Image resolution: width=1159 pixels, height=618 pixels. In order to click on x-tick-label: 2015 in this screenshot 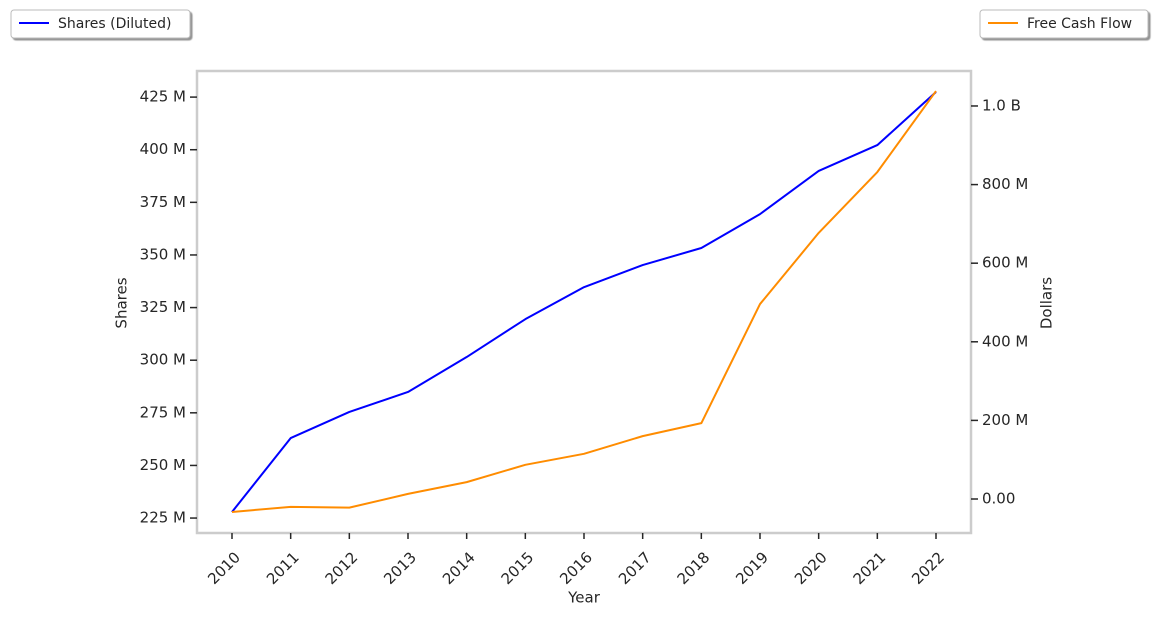, I will do `click(518, 568)`.